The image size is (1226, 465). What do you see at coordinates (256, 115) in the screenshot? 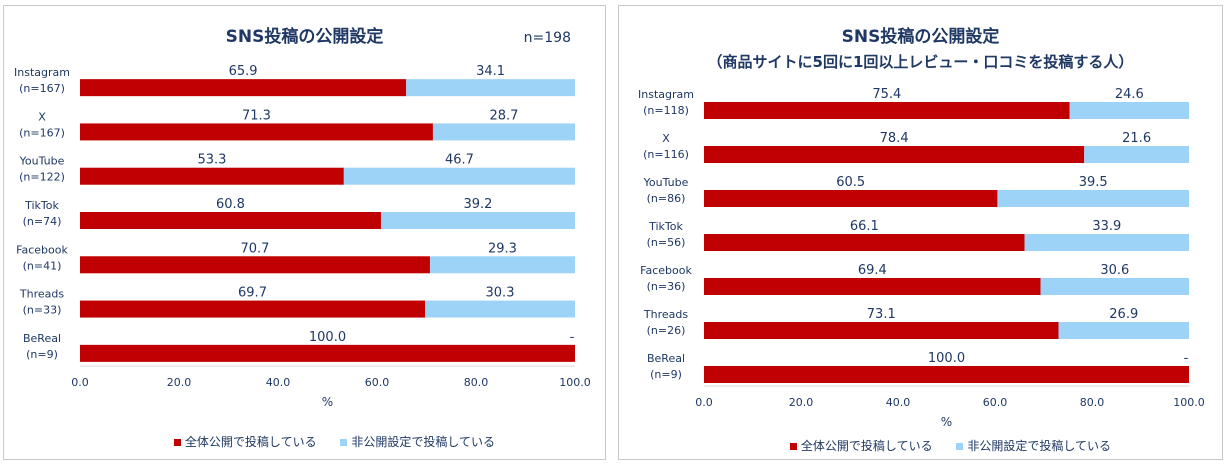
I see `data-label-public: 71.3` at bounding box center [256, 115].